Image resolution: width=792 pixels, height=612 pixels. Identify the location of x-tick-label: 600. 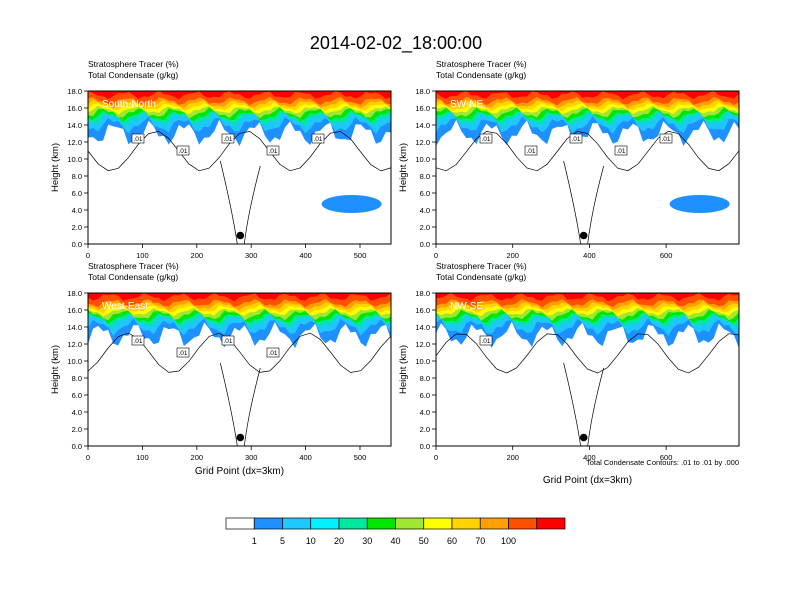
(666, 255).